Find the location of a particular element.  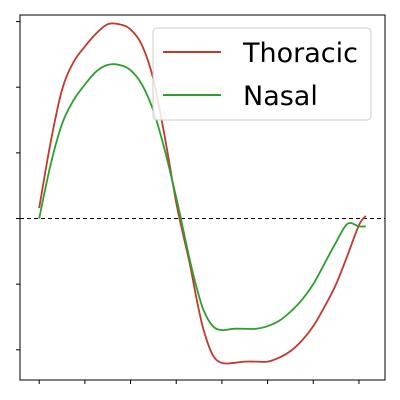

legend-label-thoracic: Thoracic is located at coordinates (300, 53).